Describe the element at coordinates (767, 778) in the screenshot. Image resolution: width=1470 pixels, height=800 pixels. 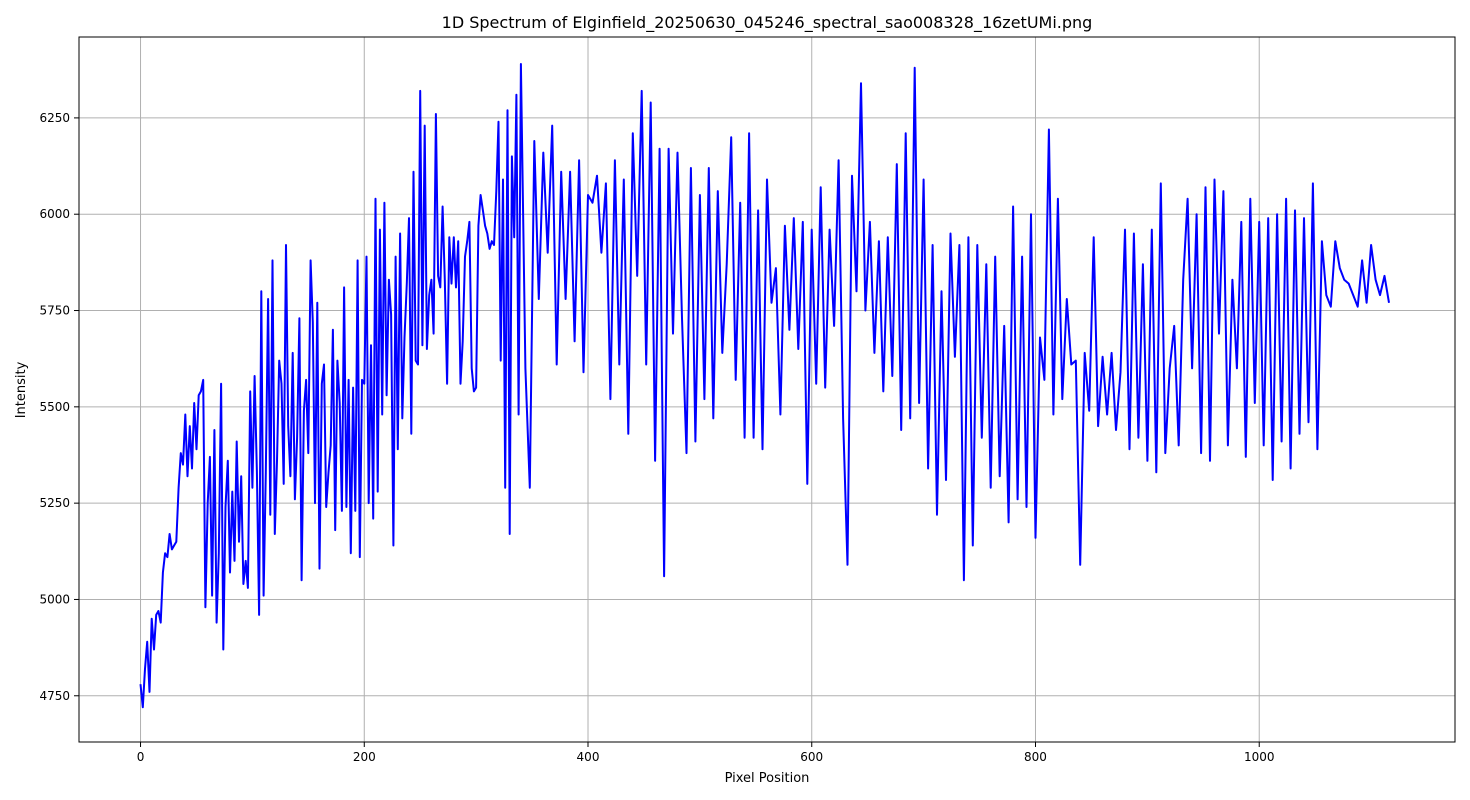
I see `x-axis-label: Pixel Position` at that location.